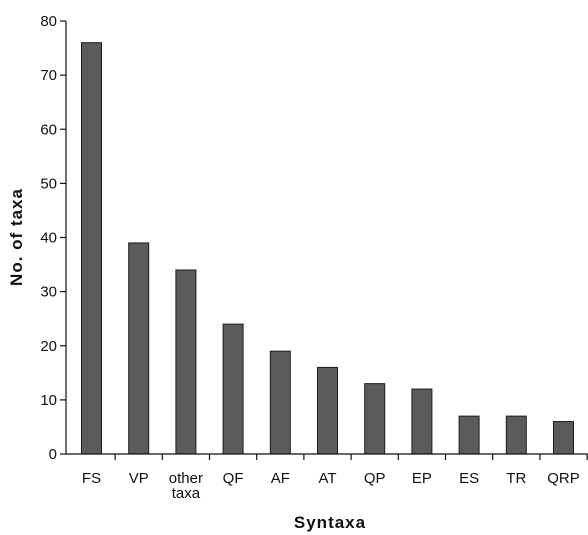 This screenshot has height=535, width=588. What do you see at coordinates (48, 400) in the screenshot?
I see `y-tick-label: 10` at bounding box center [48, 400].